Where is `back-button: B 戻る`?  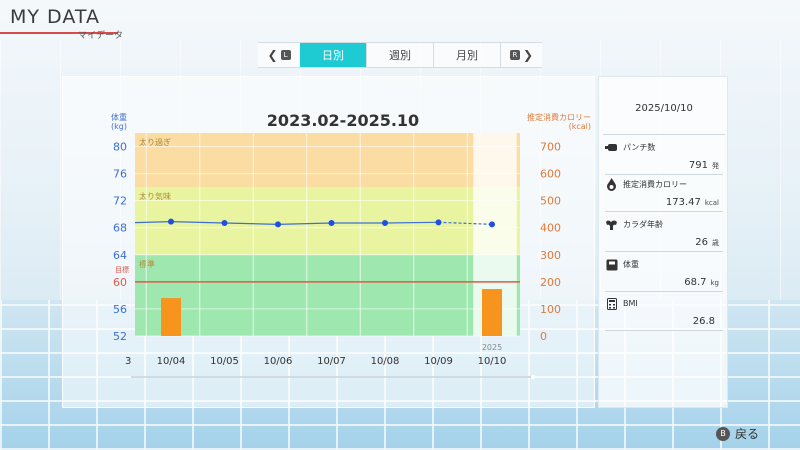 back-button: B 戻る is located at coordinates (737, 433).